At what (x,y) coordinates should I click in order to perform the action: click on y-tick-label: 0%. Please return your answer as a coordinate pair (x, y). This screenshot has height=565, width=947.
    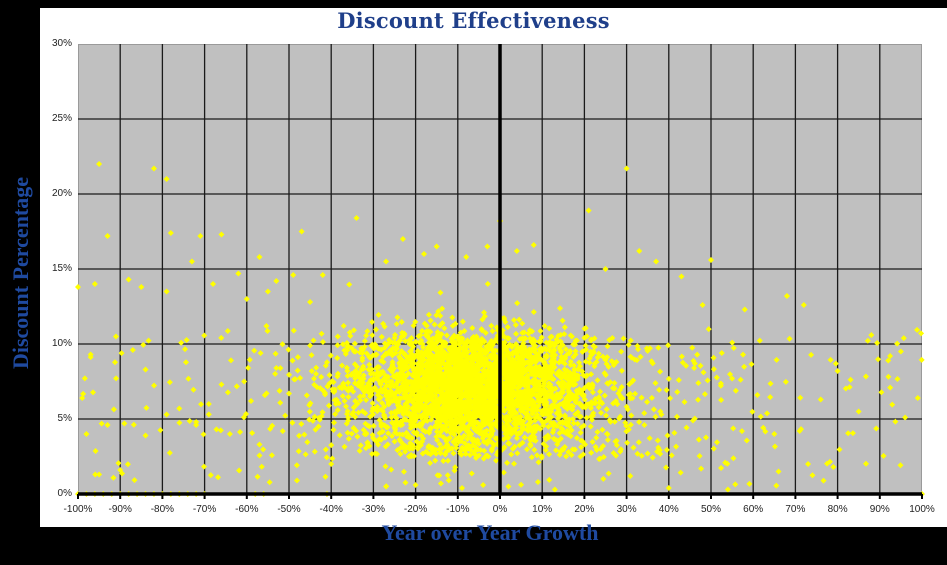
    Looking at the image, I should click on (64, 493).